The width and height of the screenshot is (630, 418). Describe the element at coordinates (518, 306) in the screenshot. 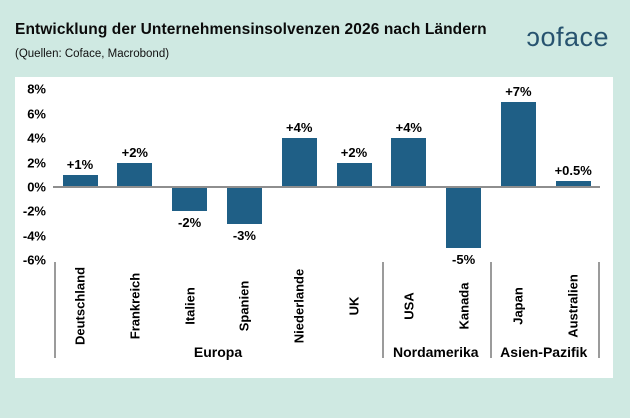

I see `x-axis-label-japan: Japan` at that location.